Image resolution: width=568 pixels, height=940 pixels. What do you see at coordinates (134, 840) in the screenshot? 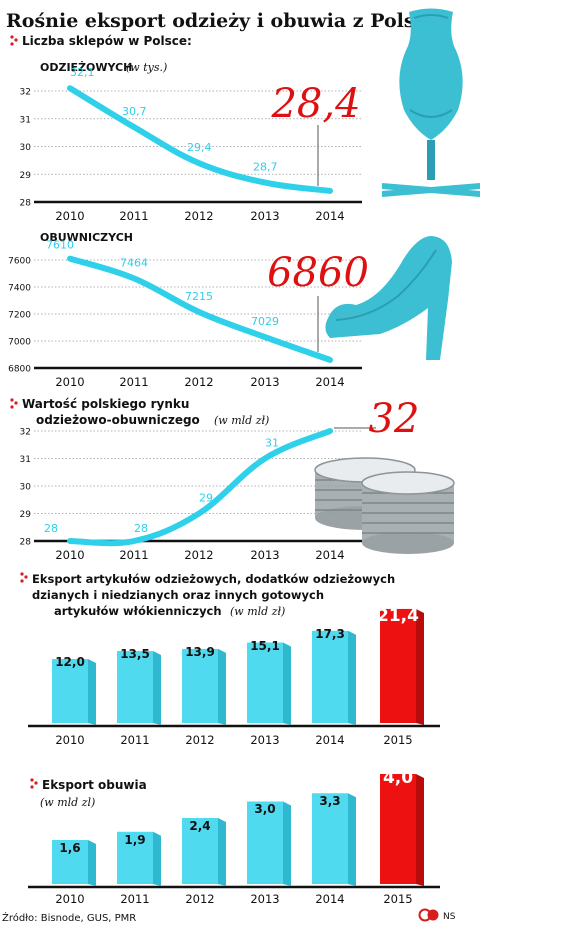
I see `bar-value: 1,9` at bounding box center [134, 840].